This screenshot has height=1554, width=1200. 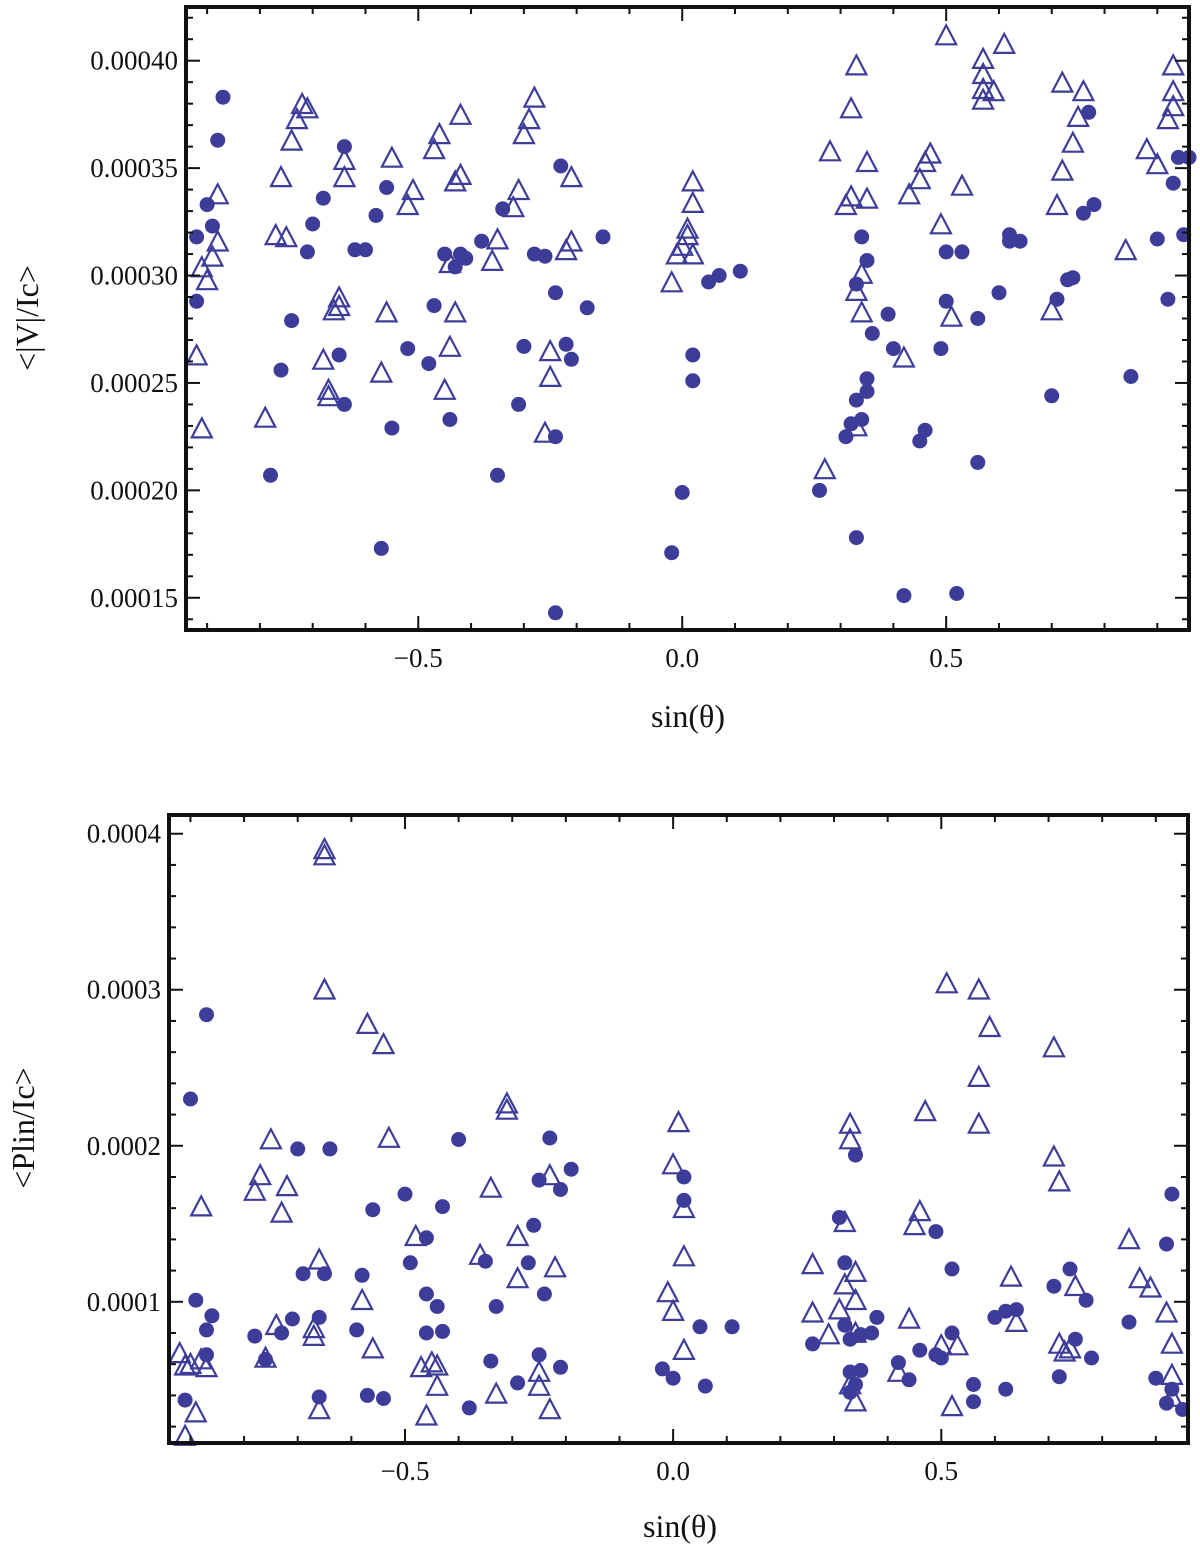 I want to click on bottom-plot-y-tick-label: 0.0004, so click(x=124, y=834).